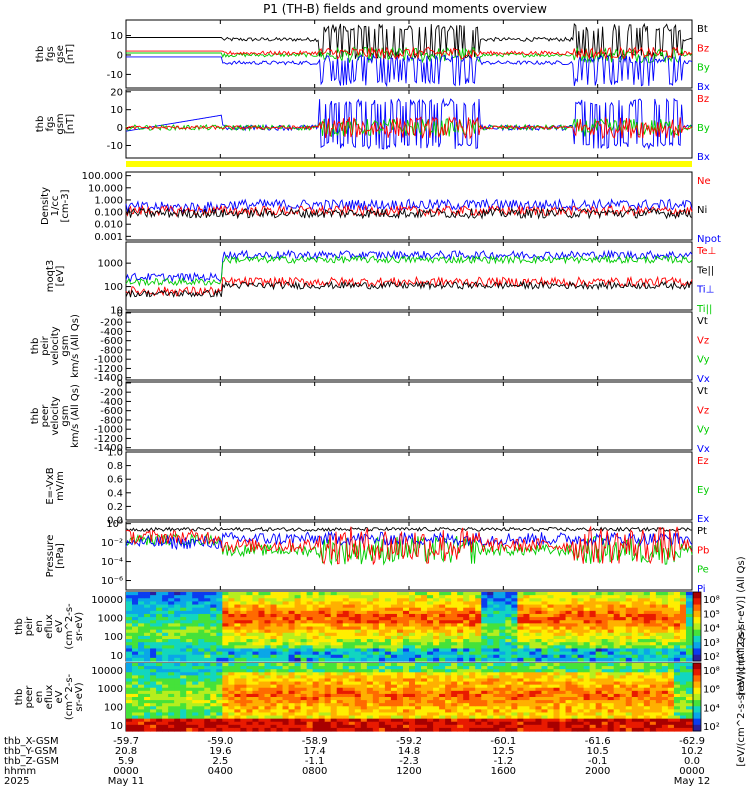 This screenshot has height=800, width=750. What do you see at coordinates (60, 486) in the screenshot?
I see `y-axis-label-line: mV/m` at bounding box center [60, 486].